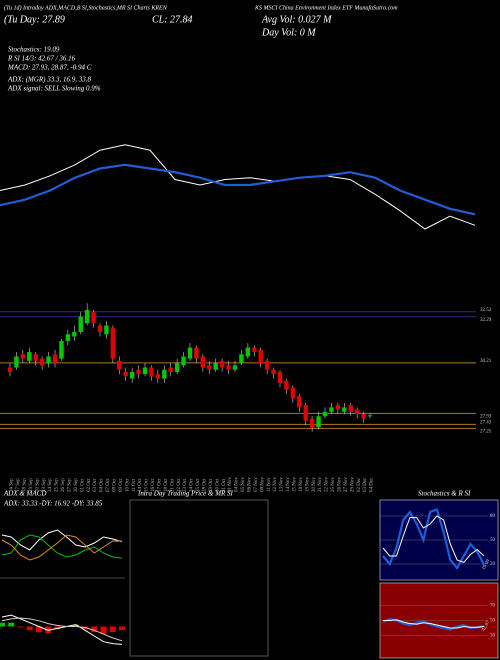  Describe the element at coordinates (192, 485) in the screenshot. I see `date-label: 24 Oct` at that location.